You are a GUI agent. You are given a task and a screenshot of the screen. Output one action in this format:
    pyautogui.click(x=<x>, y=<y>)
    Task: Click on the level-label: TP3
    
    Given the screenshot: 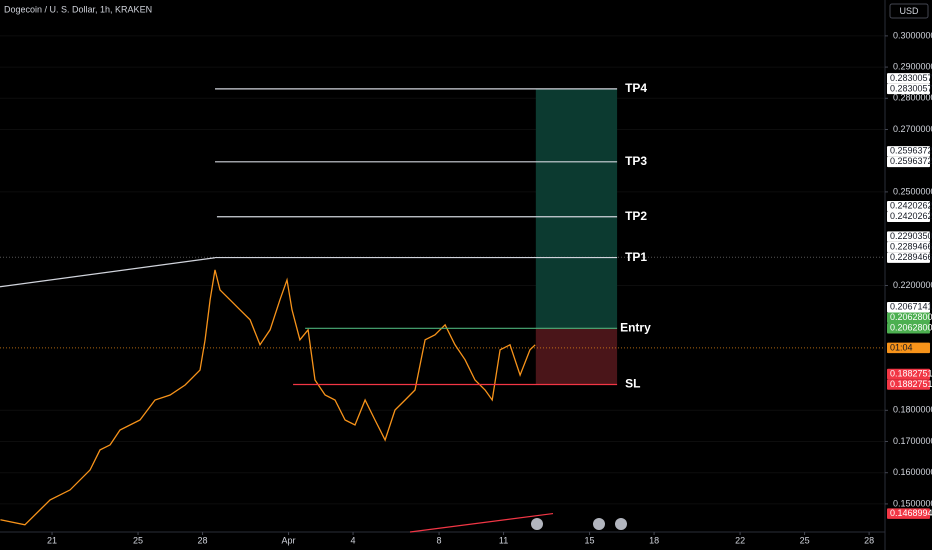 What is the action you would take?
    pyautogui.click(x=636, y=161)
    